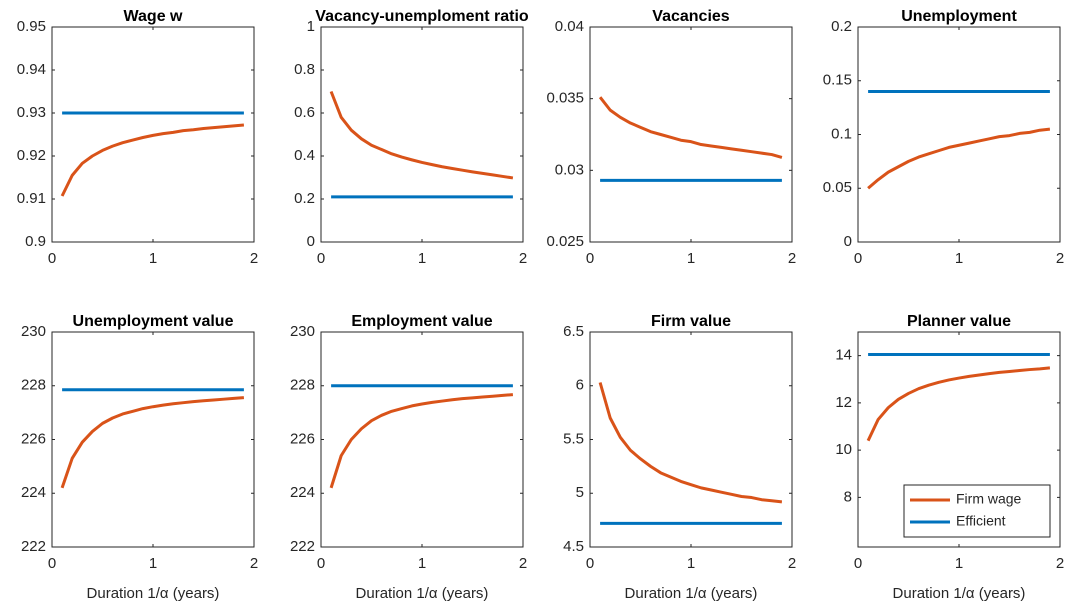 Image resolution: width=1072 pixels, height=613 pixels. What do you see at coordinates (837, 80) in the screenshot?
I see `y-tick-label: 0.15` at bounding box center [837, 80].